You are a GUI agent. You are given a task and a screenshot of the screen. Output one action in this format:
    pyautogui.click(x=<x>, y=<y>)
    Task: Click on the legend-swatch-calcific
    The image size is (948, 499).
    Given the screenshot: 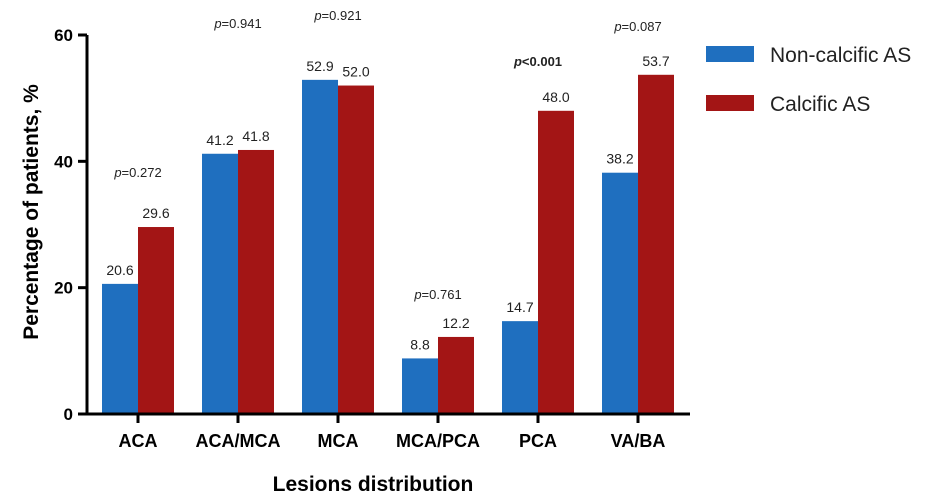 What is the action you would take?
    pyautogui.click(x=730, y=103)
    